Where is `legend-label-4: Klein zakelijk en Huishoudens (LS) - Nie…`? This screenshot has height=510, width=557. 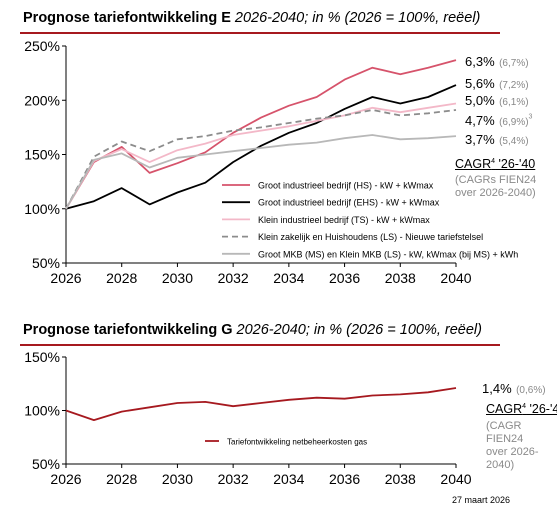 legend-label-4: Klein zakelijk en Huishoudens (LS) - Nie… is located at coordinates (370, 237).